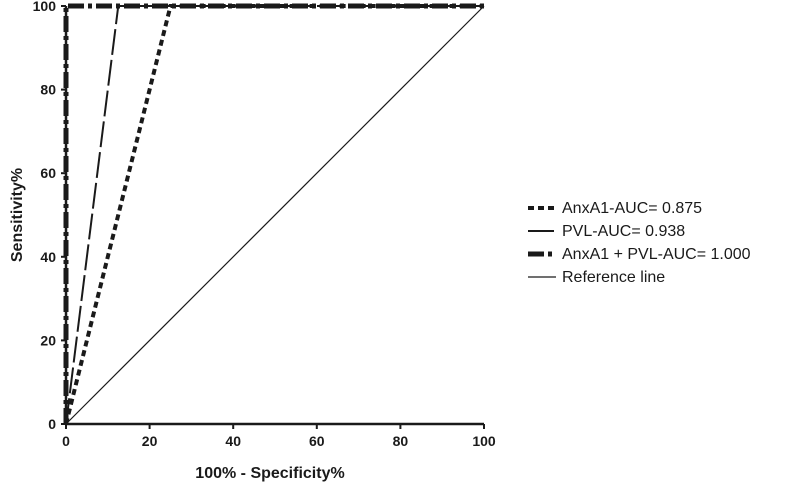  What do you see at coordinates (401, 441) in the screenshot?
I see `x-tick-label: 80` at bounding box center [401, 441].